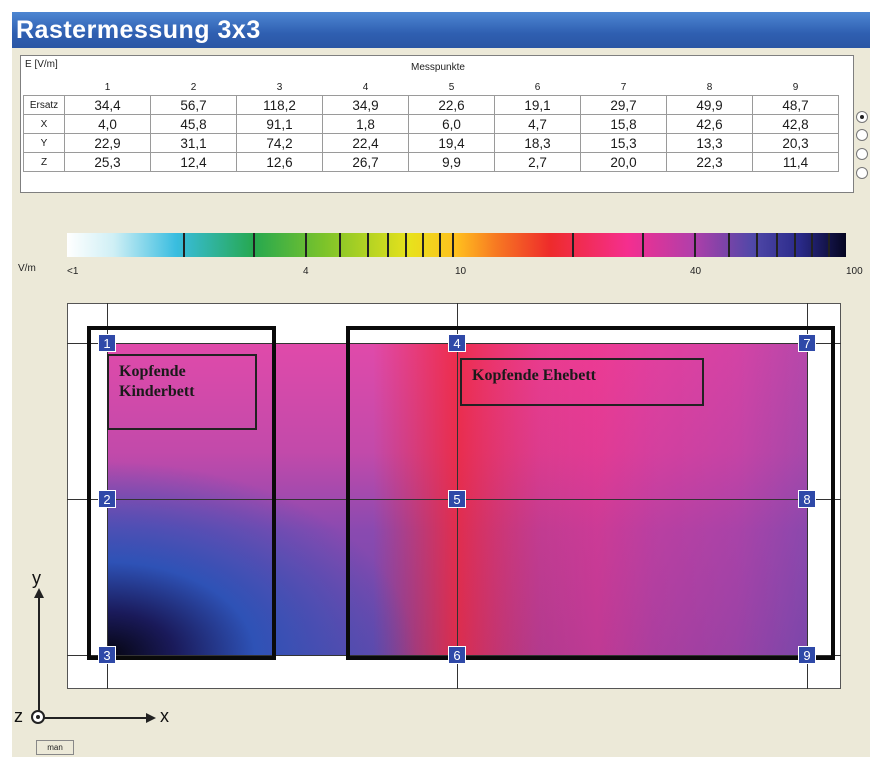 This screenshot has width=874, height=757. Describe the element at coordinates (193, 87) in the screenshot. I see `column-header: 2` at that location.